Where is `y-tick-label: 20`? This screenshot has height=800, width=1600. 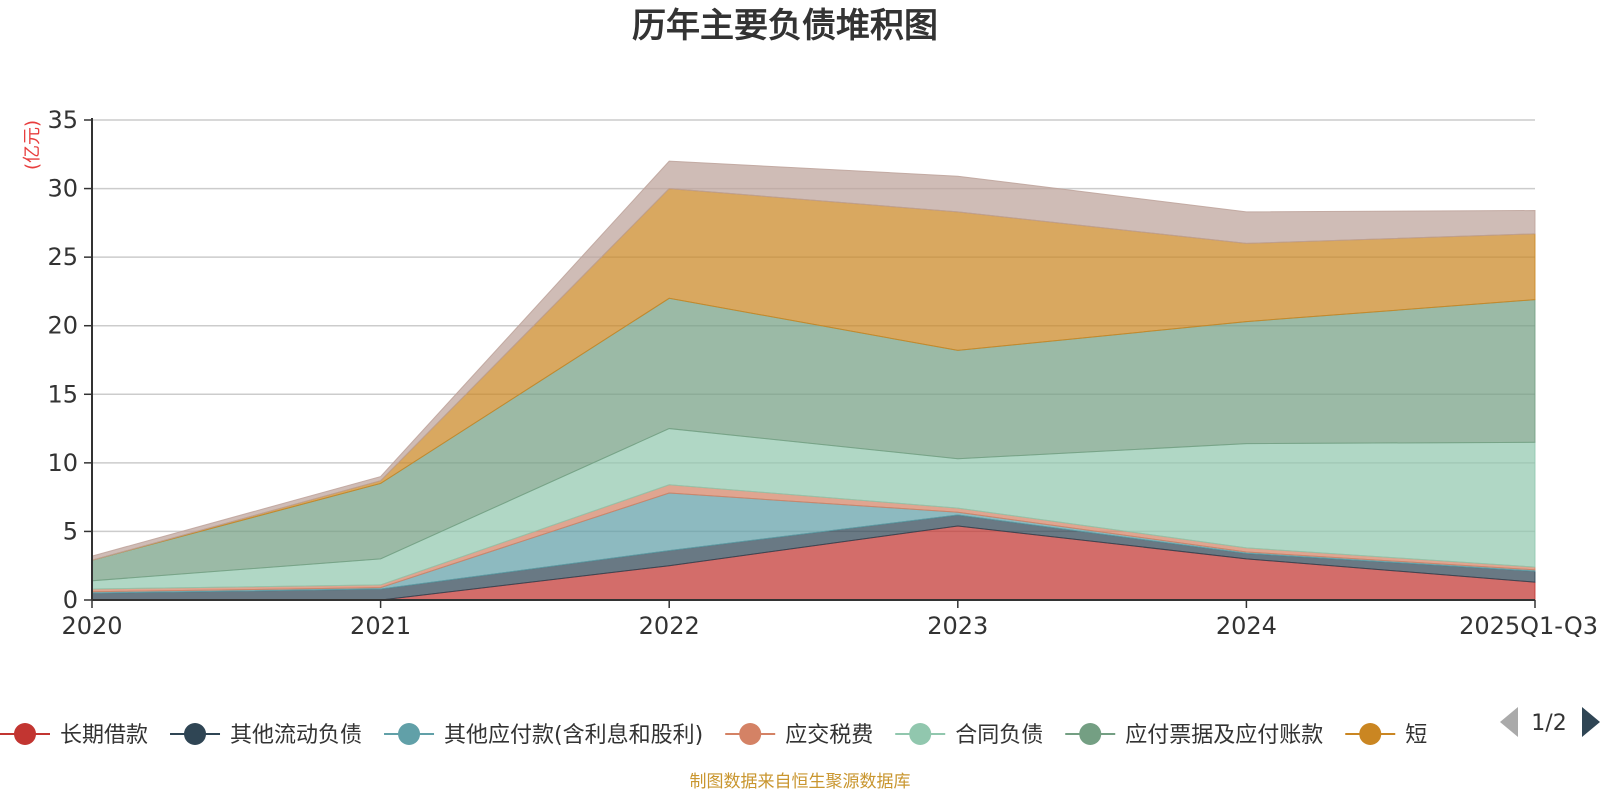 y-tick-label: 20 is located at coordinates (62, 326).